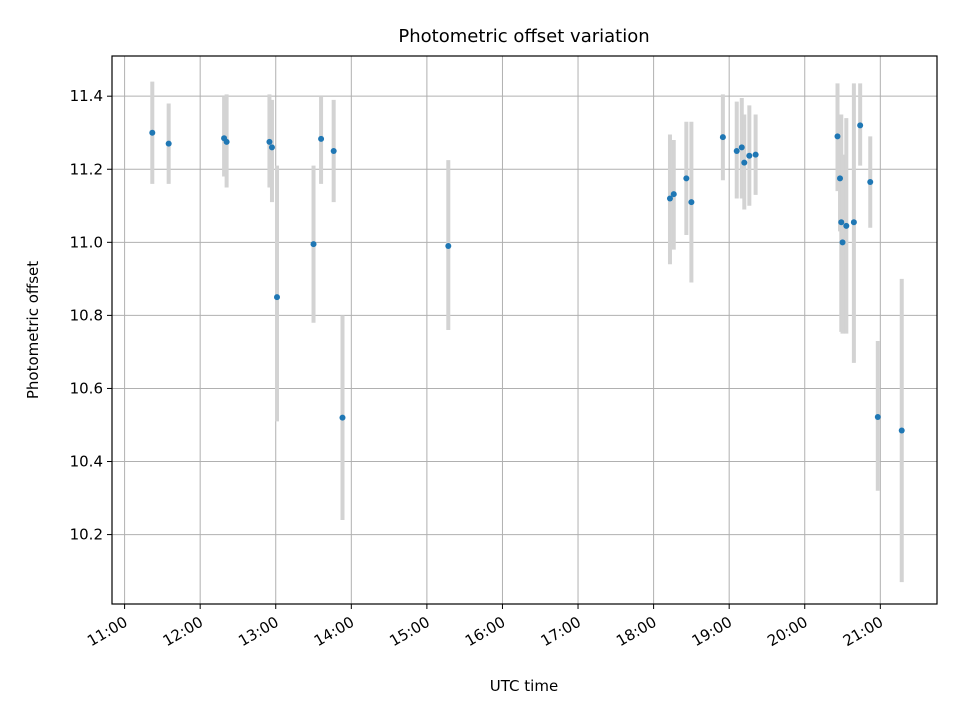 The height and width of the screenshot is (720, 960). Describe the element at coordinates (33, 330) in the screenshot. I see `y-axis-label: Photometric offset` at that location.